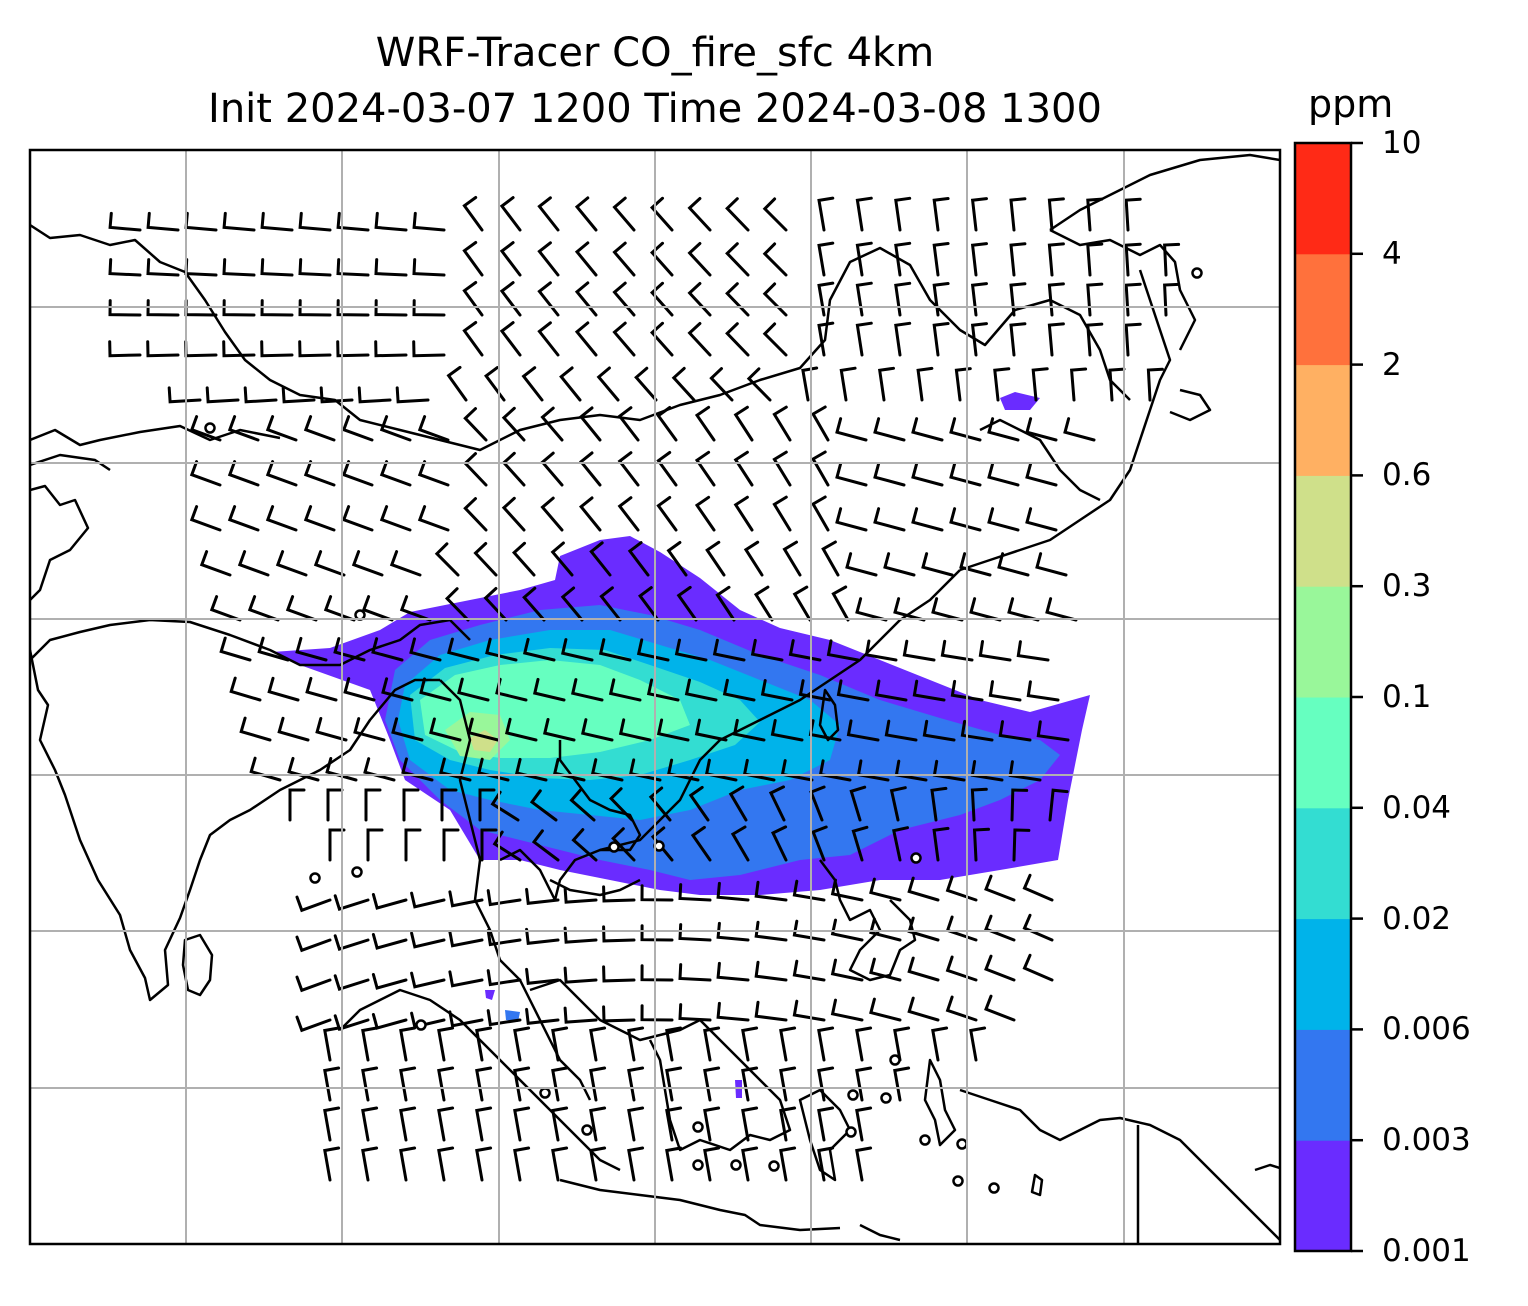  What do you see at coordinates (1020, 401) in the screenshot?
I see `plume-fragment` at bounding box center [1020, 401].